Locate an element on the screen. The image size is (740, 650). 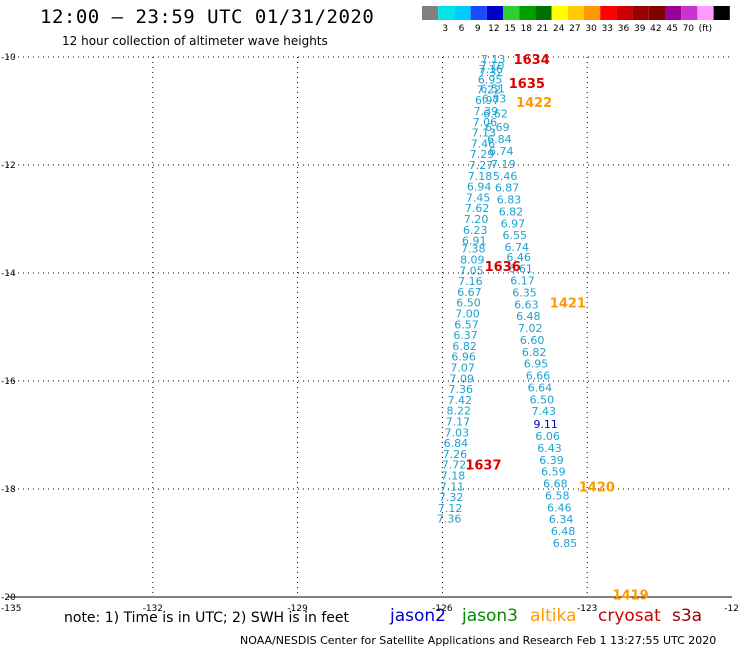
lat-tick-label: -14 is located at coordinates (8, 274).